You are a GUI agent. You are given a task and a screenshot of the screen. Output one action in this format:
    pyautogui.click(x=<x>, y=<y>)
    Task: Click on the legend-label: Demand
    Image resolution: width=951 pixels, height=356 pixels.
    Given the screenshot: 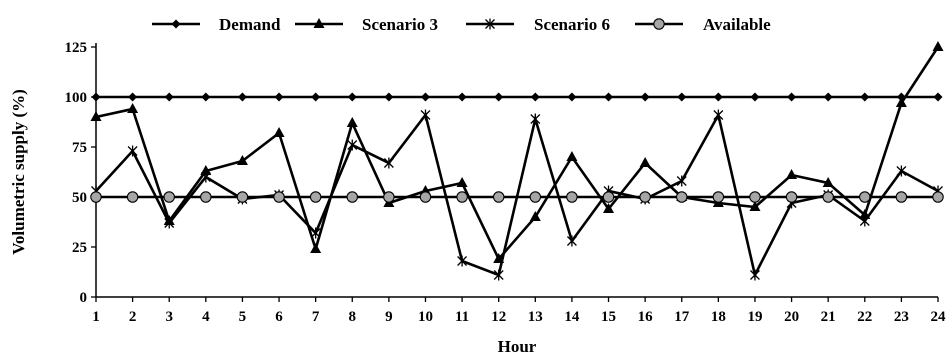 What is the action you would take?
    pyautogui.click(x=250, y=24)
    